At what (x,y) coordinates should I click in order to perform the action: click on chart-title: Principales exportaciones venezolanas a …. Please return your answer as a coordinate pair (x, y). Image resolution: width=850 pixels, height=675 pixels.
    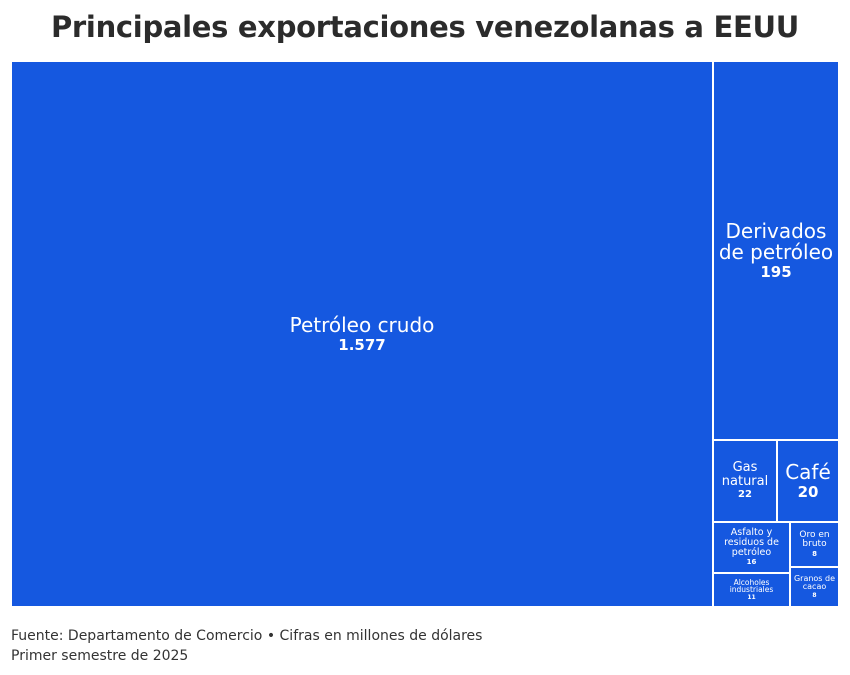
    Looking at the image, I should click on (425, 27).